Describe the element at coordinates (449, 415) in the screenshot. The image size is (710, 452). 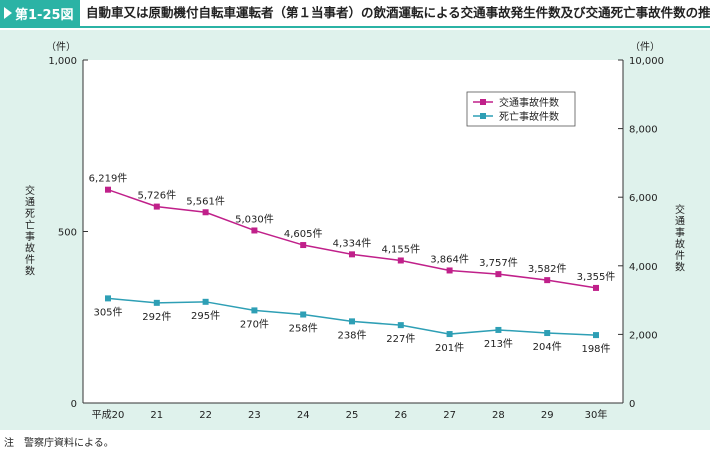
I see `x-tick-label: 27` at that location.